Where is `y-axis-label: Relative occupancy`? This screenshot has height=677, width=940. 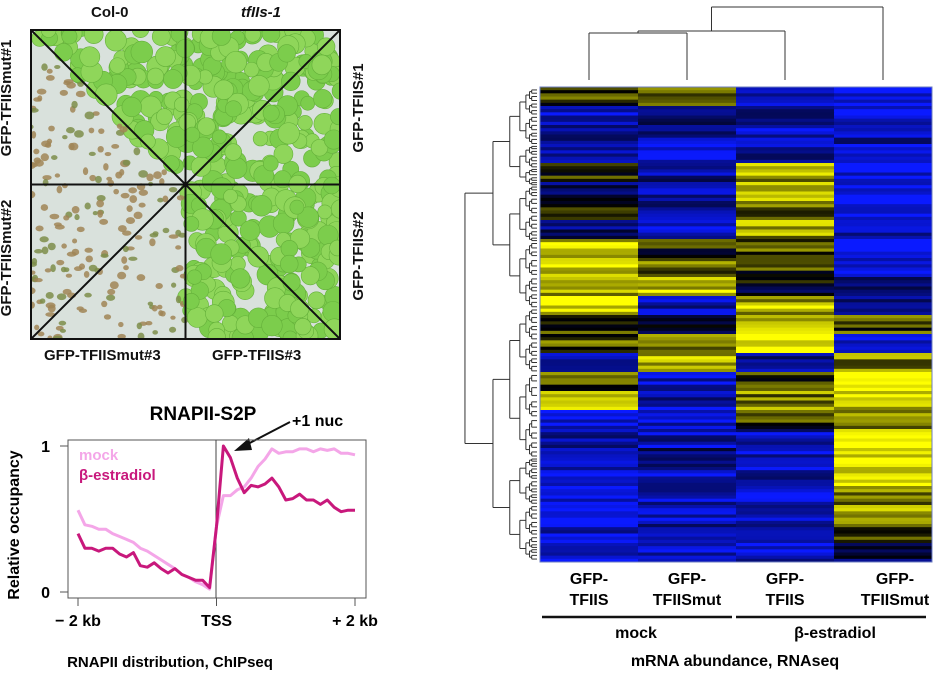
y-axis-label: Relative occupancy is located at coordinates (14, 525).